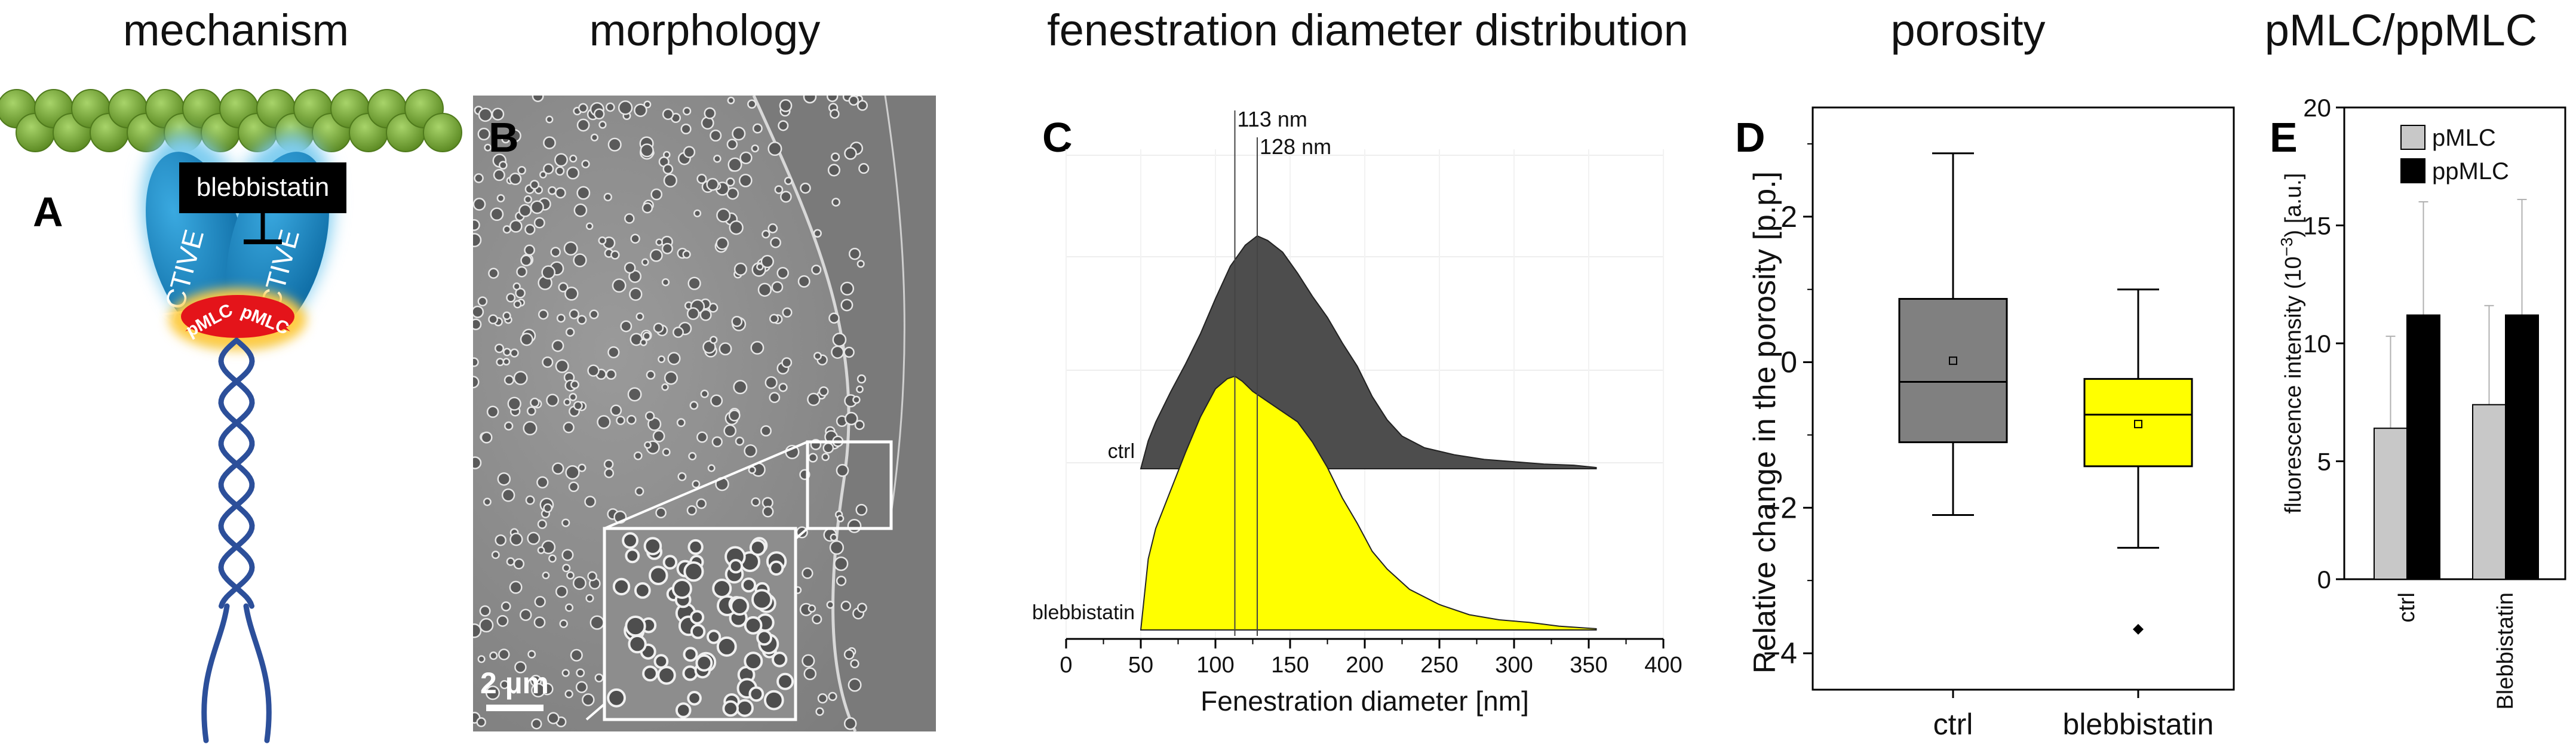 The width and height of the screenshot is (2576, 747). I want to click on bar-ppMLC, so click(2522, 447).